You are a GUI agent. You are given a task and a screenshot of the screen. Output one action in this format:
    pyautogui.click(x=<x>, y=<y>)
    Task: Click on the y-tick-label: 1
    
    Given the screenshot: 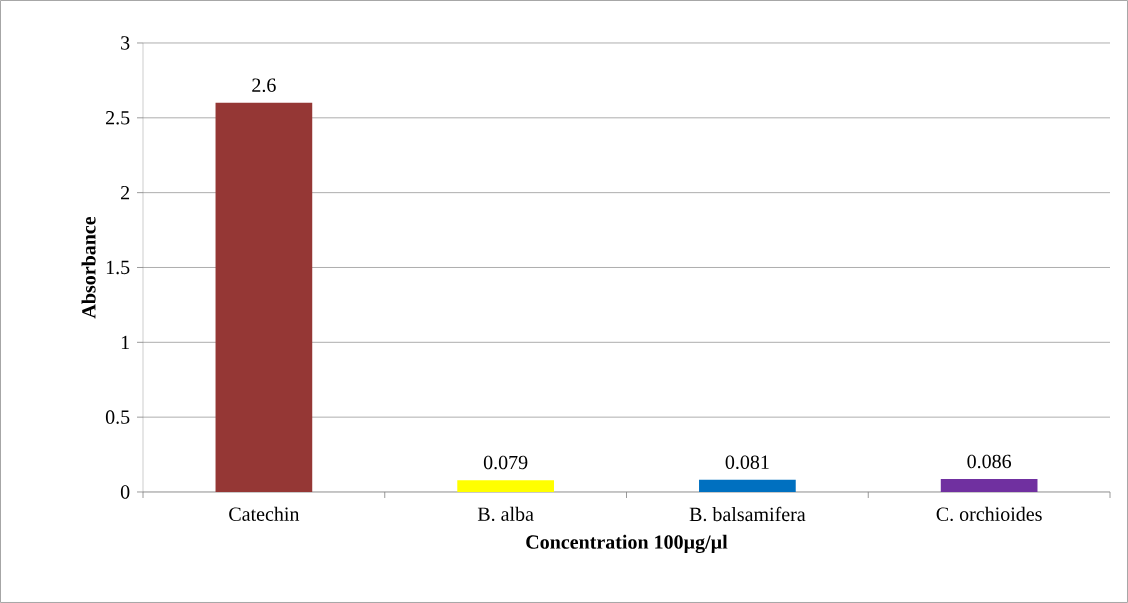 What is the action you would take?
    pyautogui.click(x=125, y=342)
    